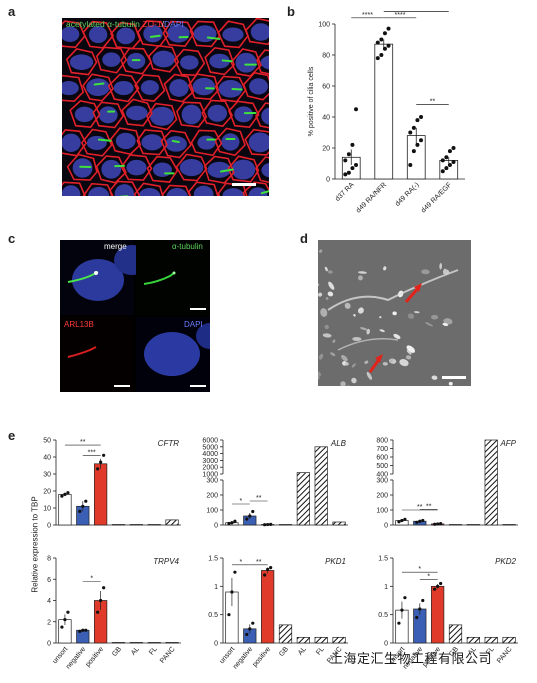 The image size is (537, 683). Describe the element at coordinates (382, 481) in the screenshot. I see `y-tick-label: 300` at that location.